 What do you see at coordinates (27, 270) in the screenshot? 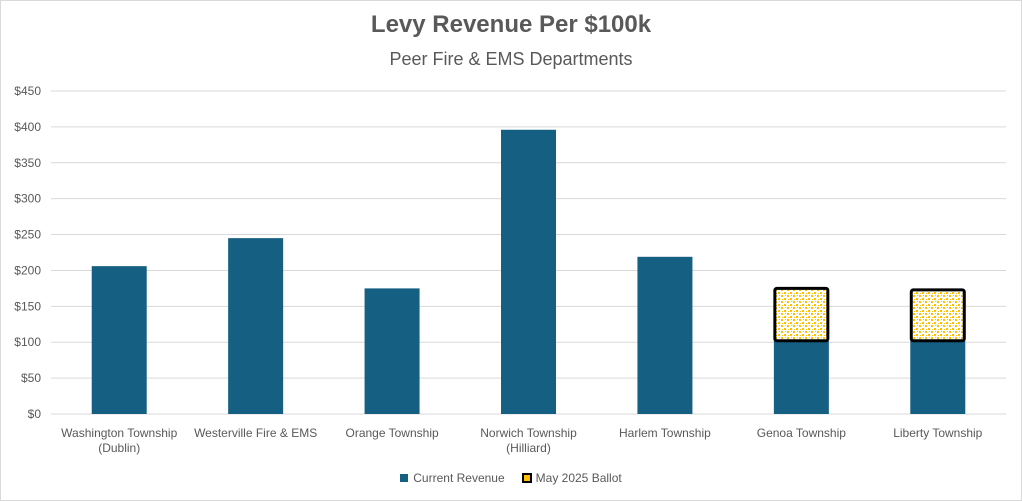
I see `y-tick-label: $200` at bounding box center [27, 270].